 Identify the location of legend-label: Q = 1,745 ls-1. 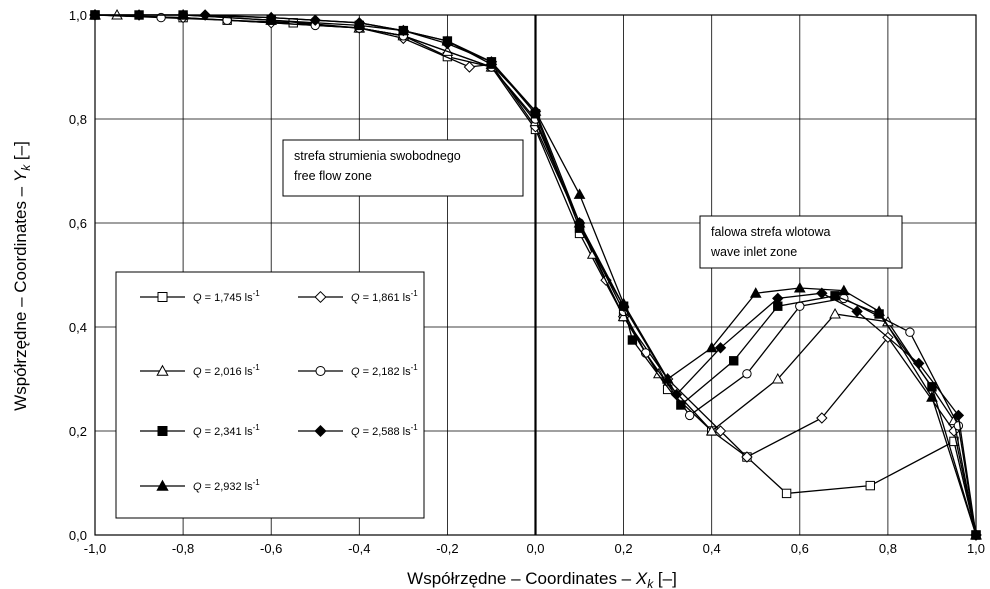
(226, 296).